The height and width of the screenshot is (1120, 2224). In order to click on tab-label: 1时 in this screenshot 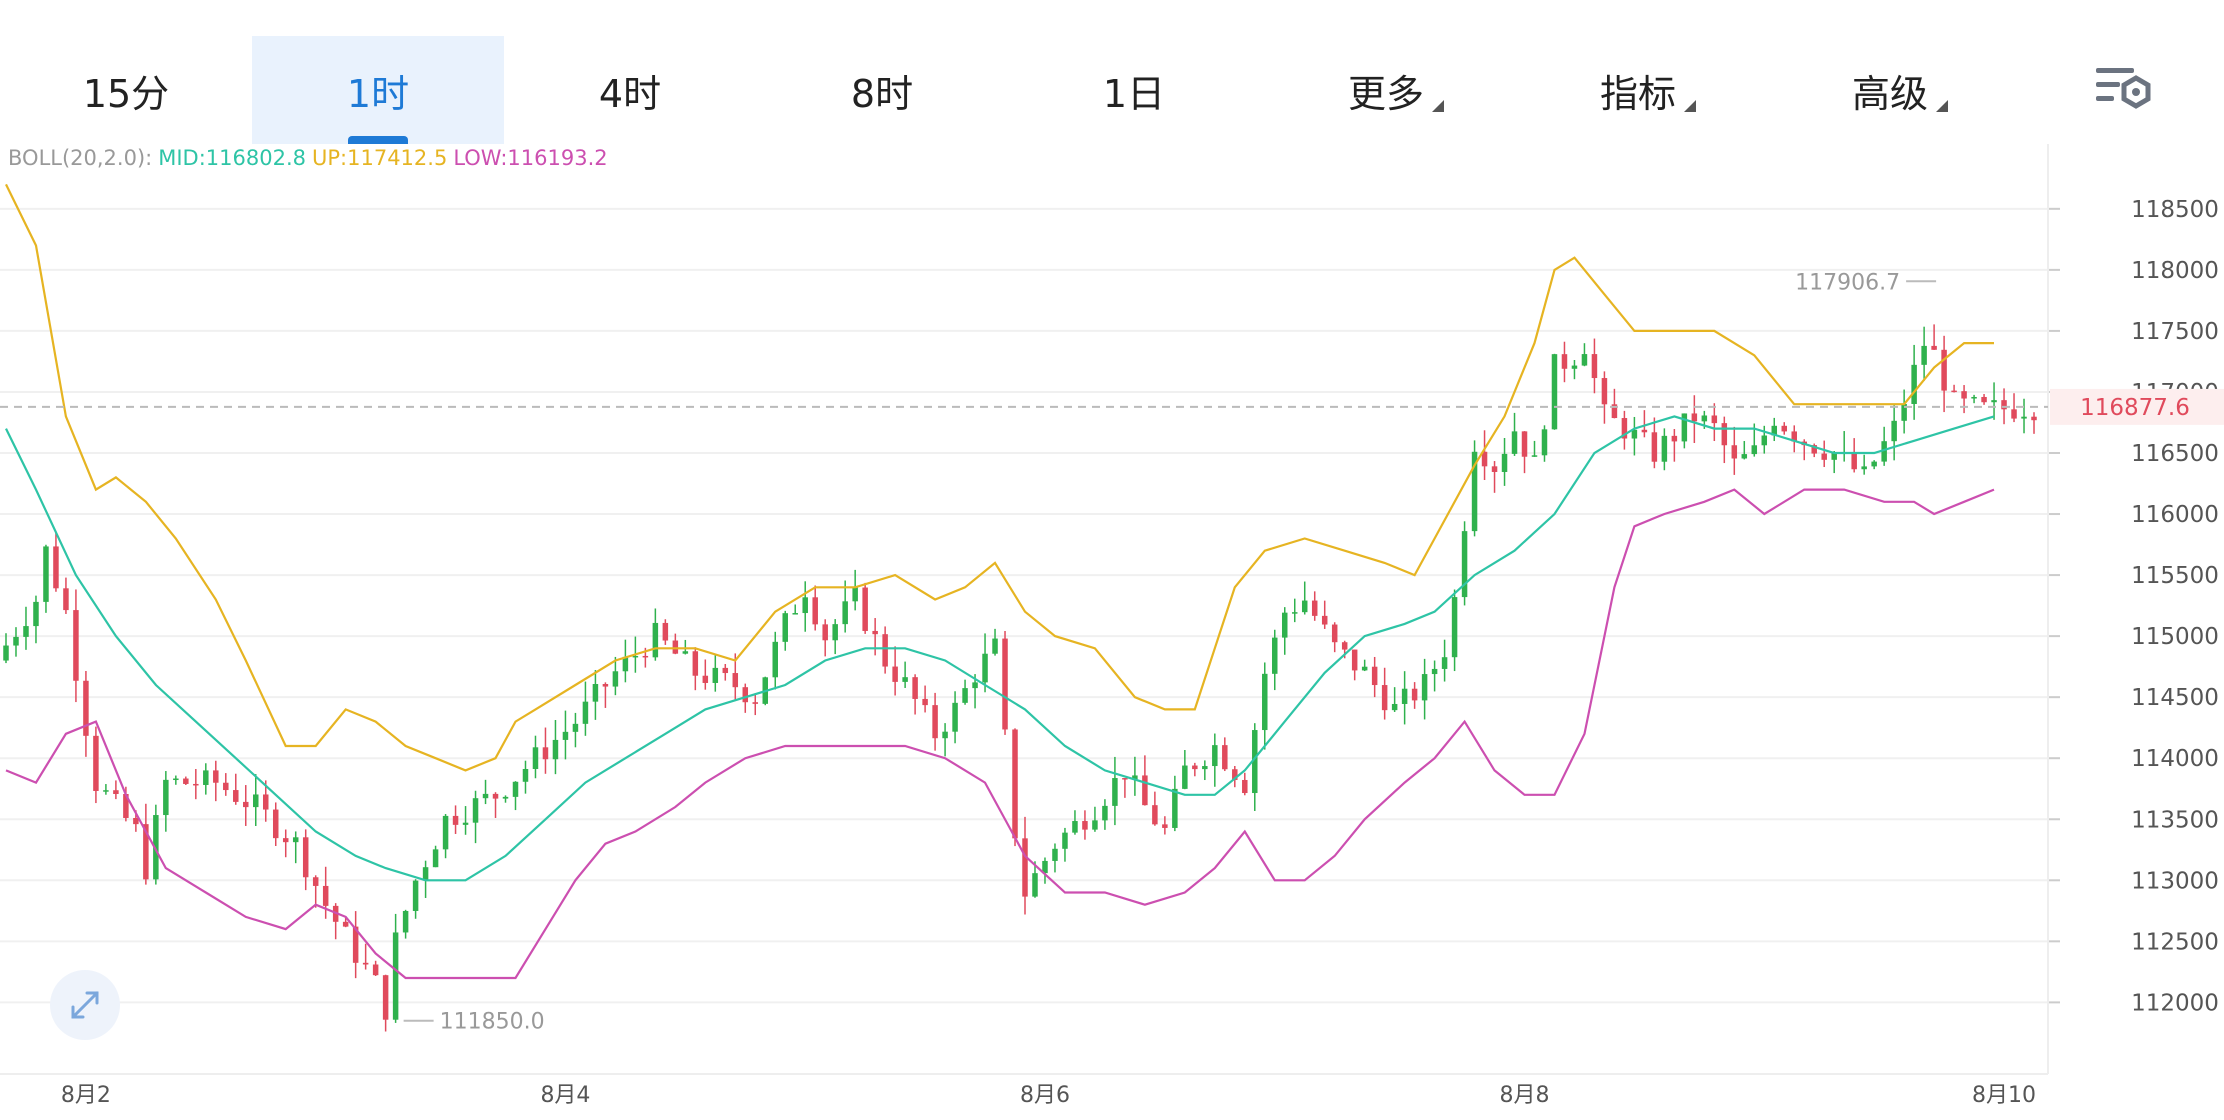, I will do `click(378, 93)`.